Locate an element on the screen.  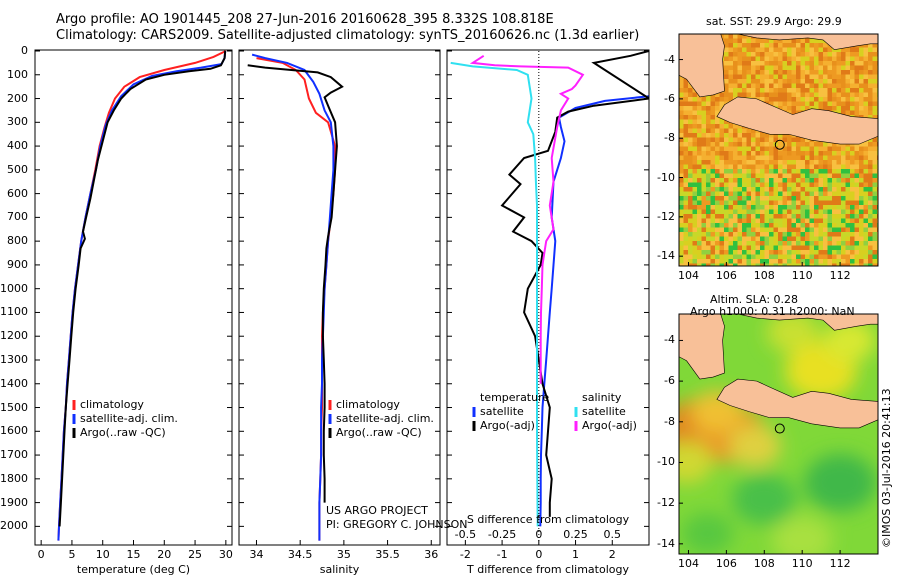
ytick-label: 1300 is located at coordinates (14, 359).